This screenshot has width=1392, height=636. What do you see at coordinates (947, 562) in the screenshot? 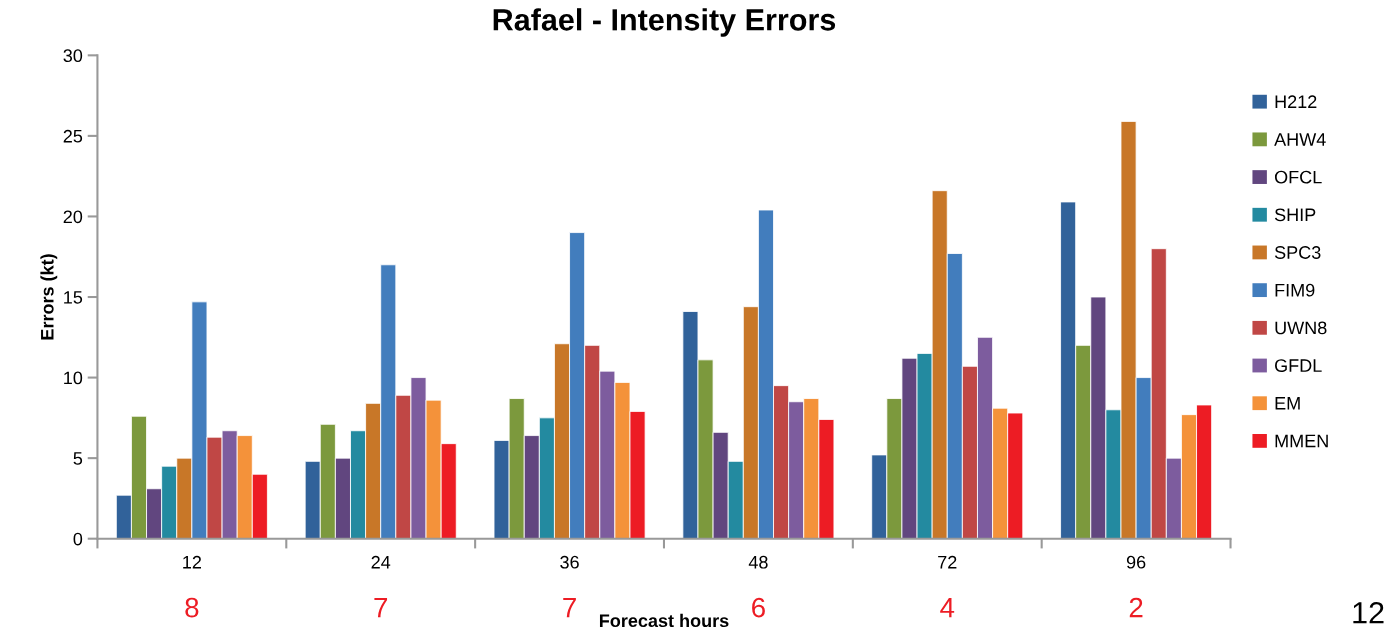
I see `x-tick-label: 72` at bounding box center [947, 562].